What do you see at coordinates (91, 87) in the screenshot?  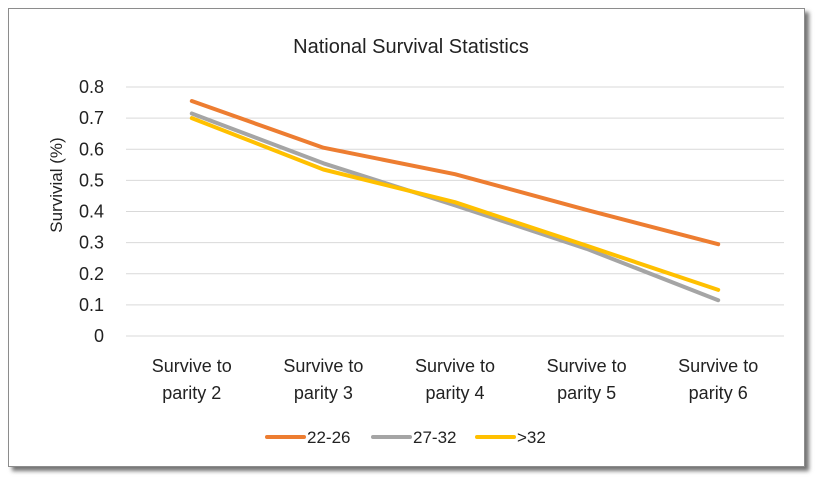 I see `y-tick-label: 0.8` at bounding box center [91, 87].